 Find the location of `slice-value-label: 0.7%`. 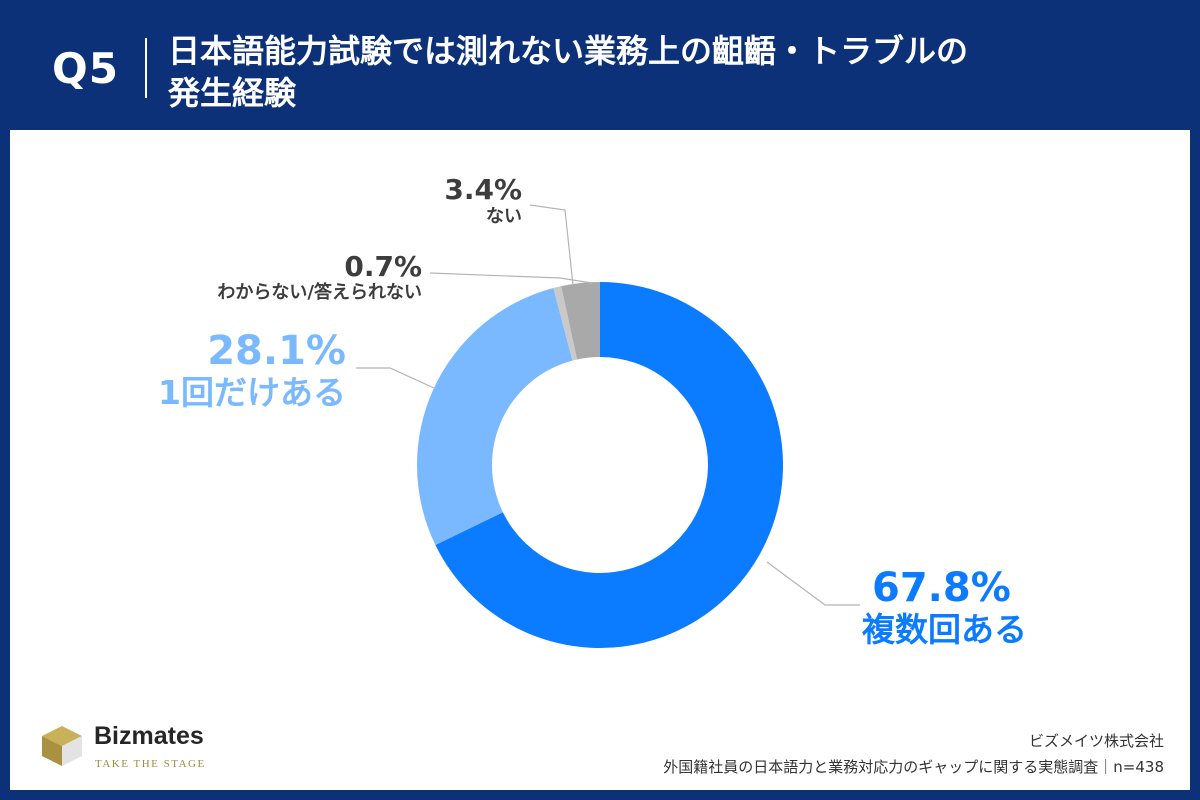

slice-value-label: 0.7% is located at coordinates (383, 266).